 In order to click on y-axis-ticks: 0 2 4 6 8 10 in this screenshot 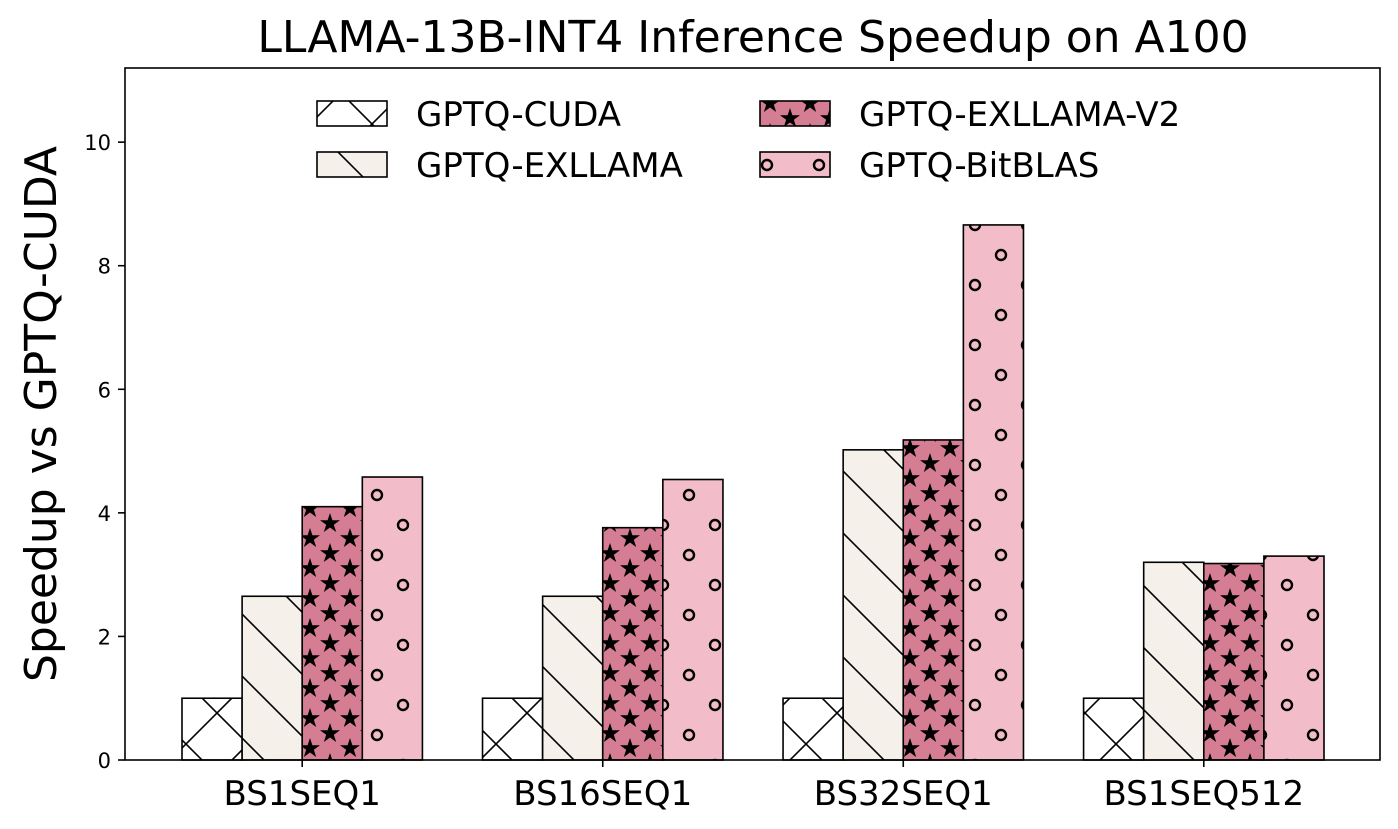, I will do `click(104, 452)`.